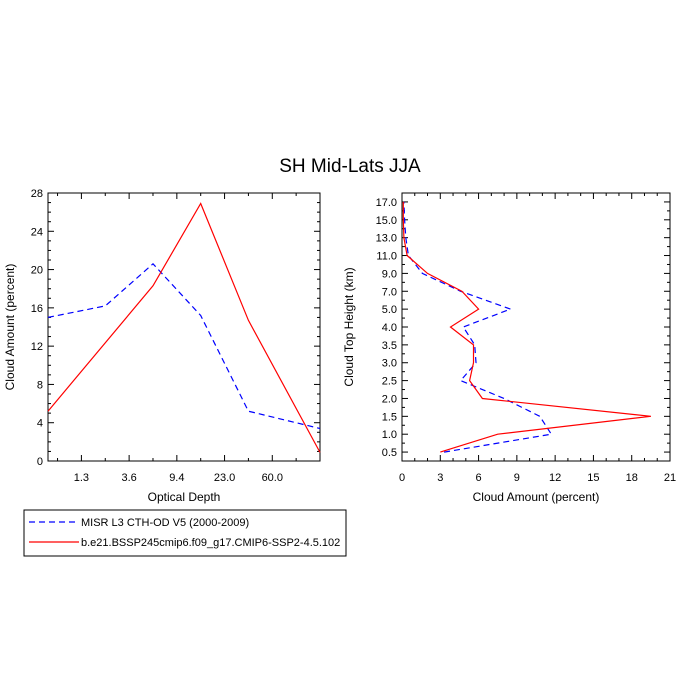 This screenshot has height=700, width=700. Describe the element at coordinates (517, 478) in the screenshot. I see `right-x-tick-label: 9` at that location.